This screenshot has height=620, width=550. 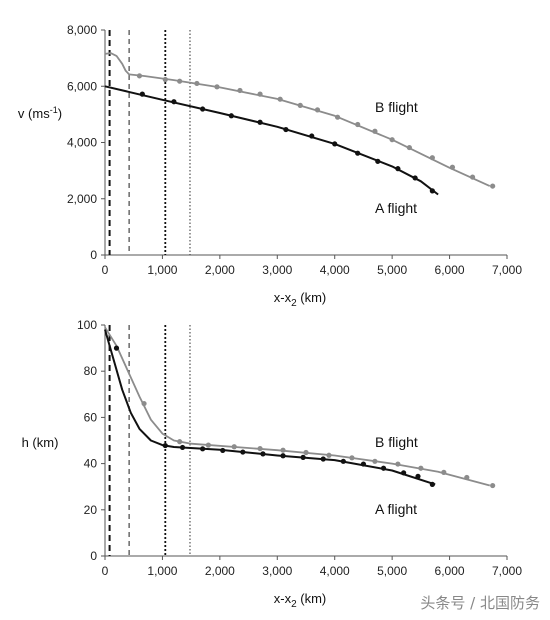 What do you see at coordinates (40, 442) in the screenshot?
I see `y-axis-label: h (km)` at bounding box center [40, 442].